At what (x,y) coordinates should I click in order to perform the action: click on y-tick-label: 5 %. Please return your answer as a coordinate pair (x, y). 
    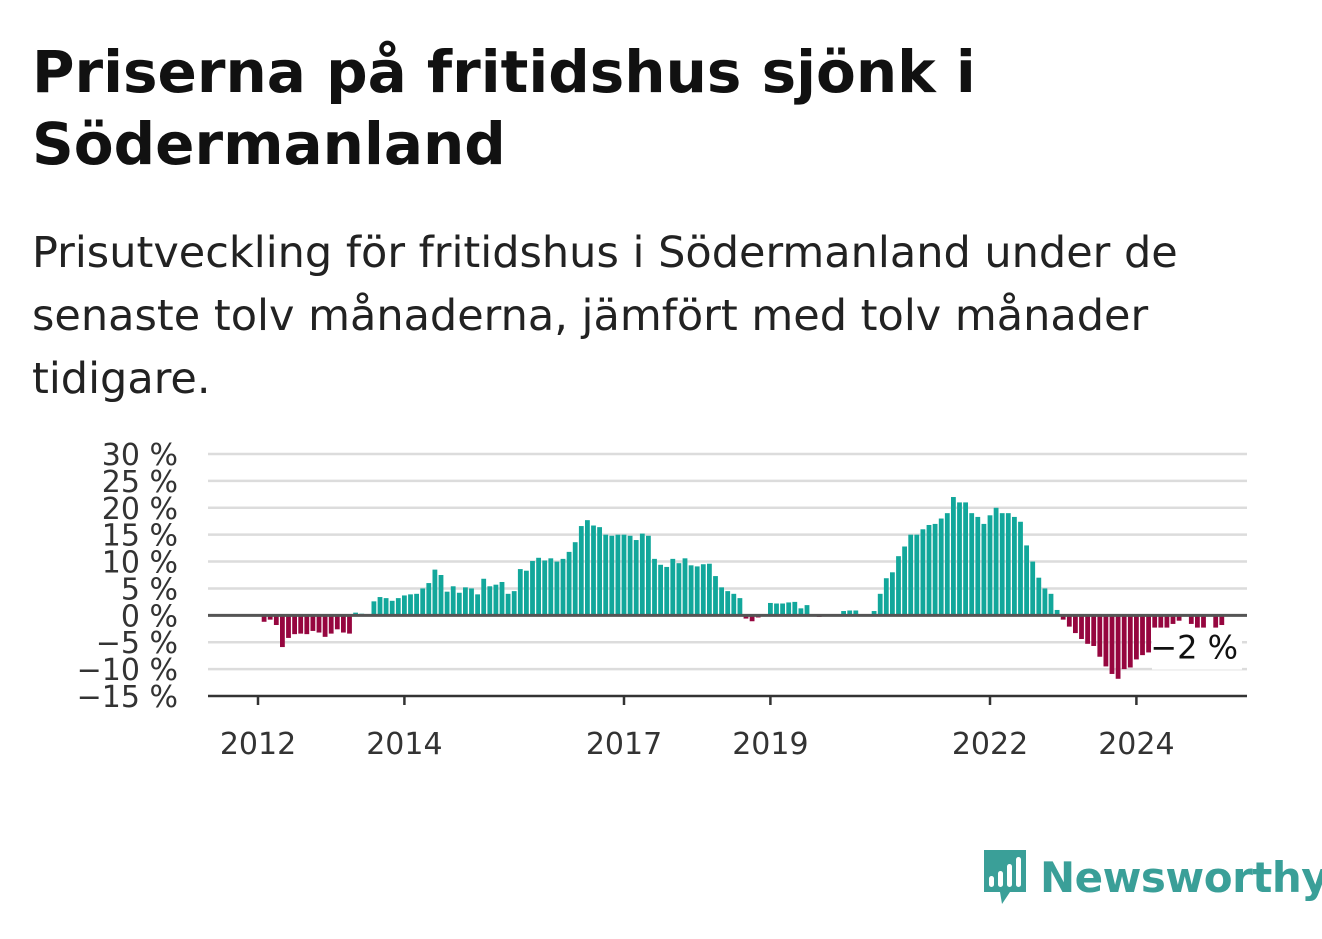
    Looking at the image, I should click on (149, 589).